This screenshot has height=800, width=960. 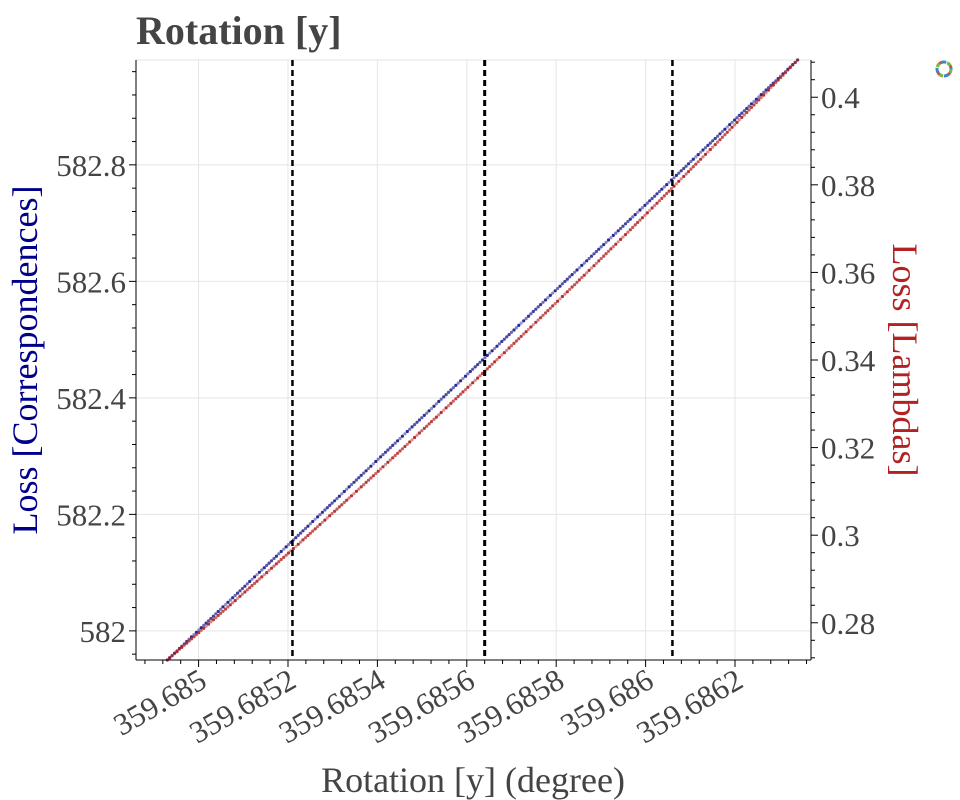 What do you see at coordinates (944, 69) in the screenshot?
I see `bokeh-logo-icon` at bounding box center [944, 69].